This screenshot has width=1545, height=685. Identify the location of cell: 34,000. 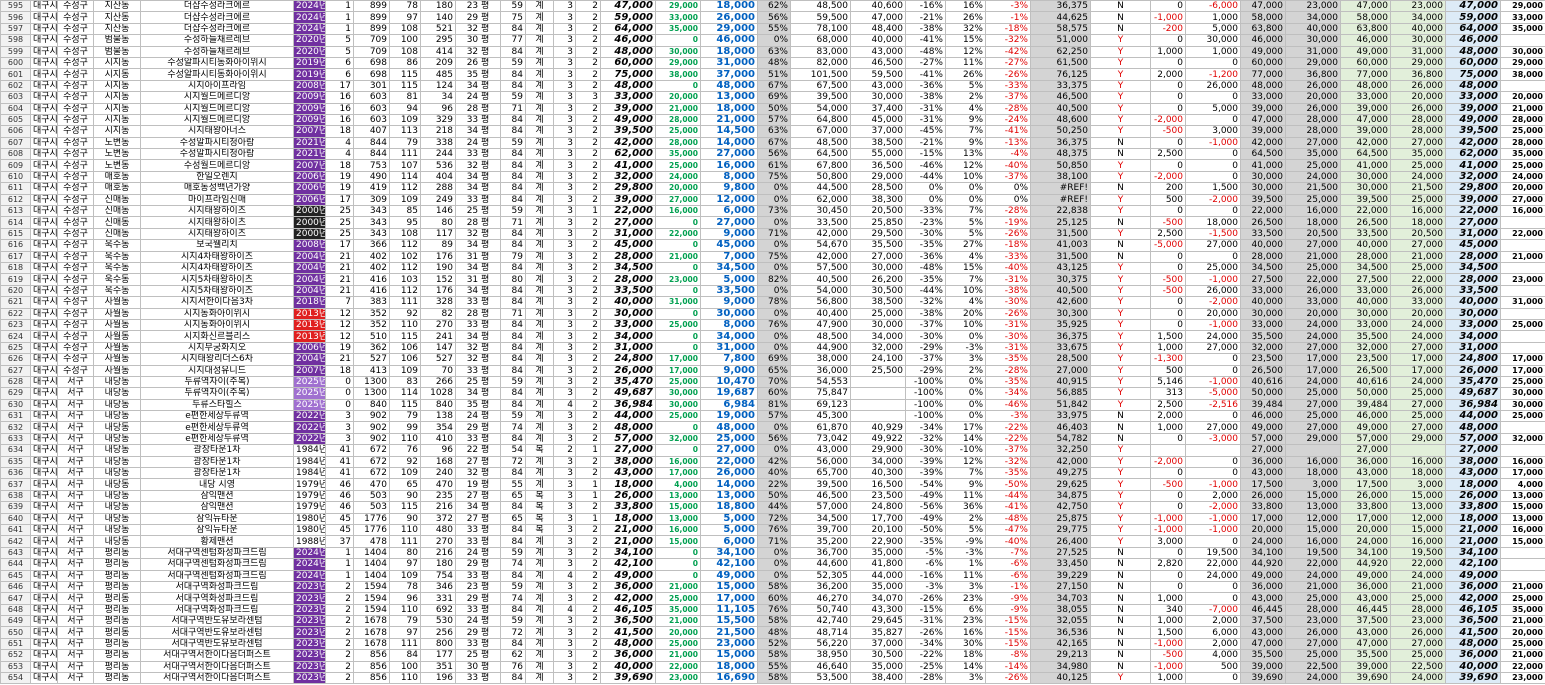
(1313, 17).